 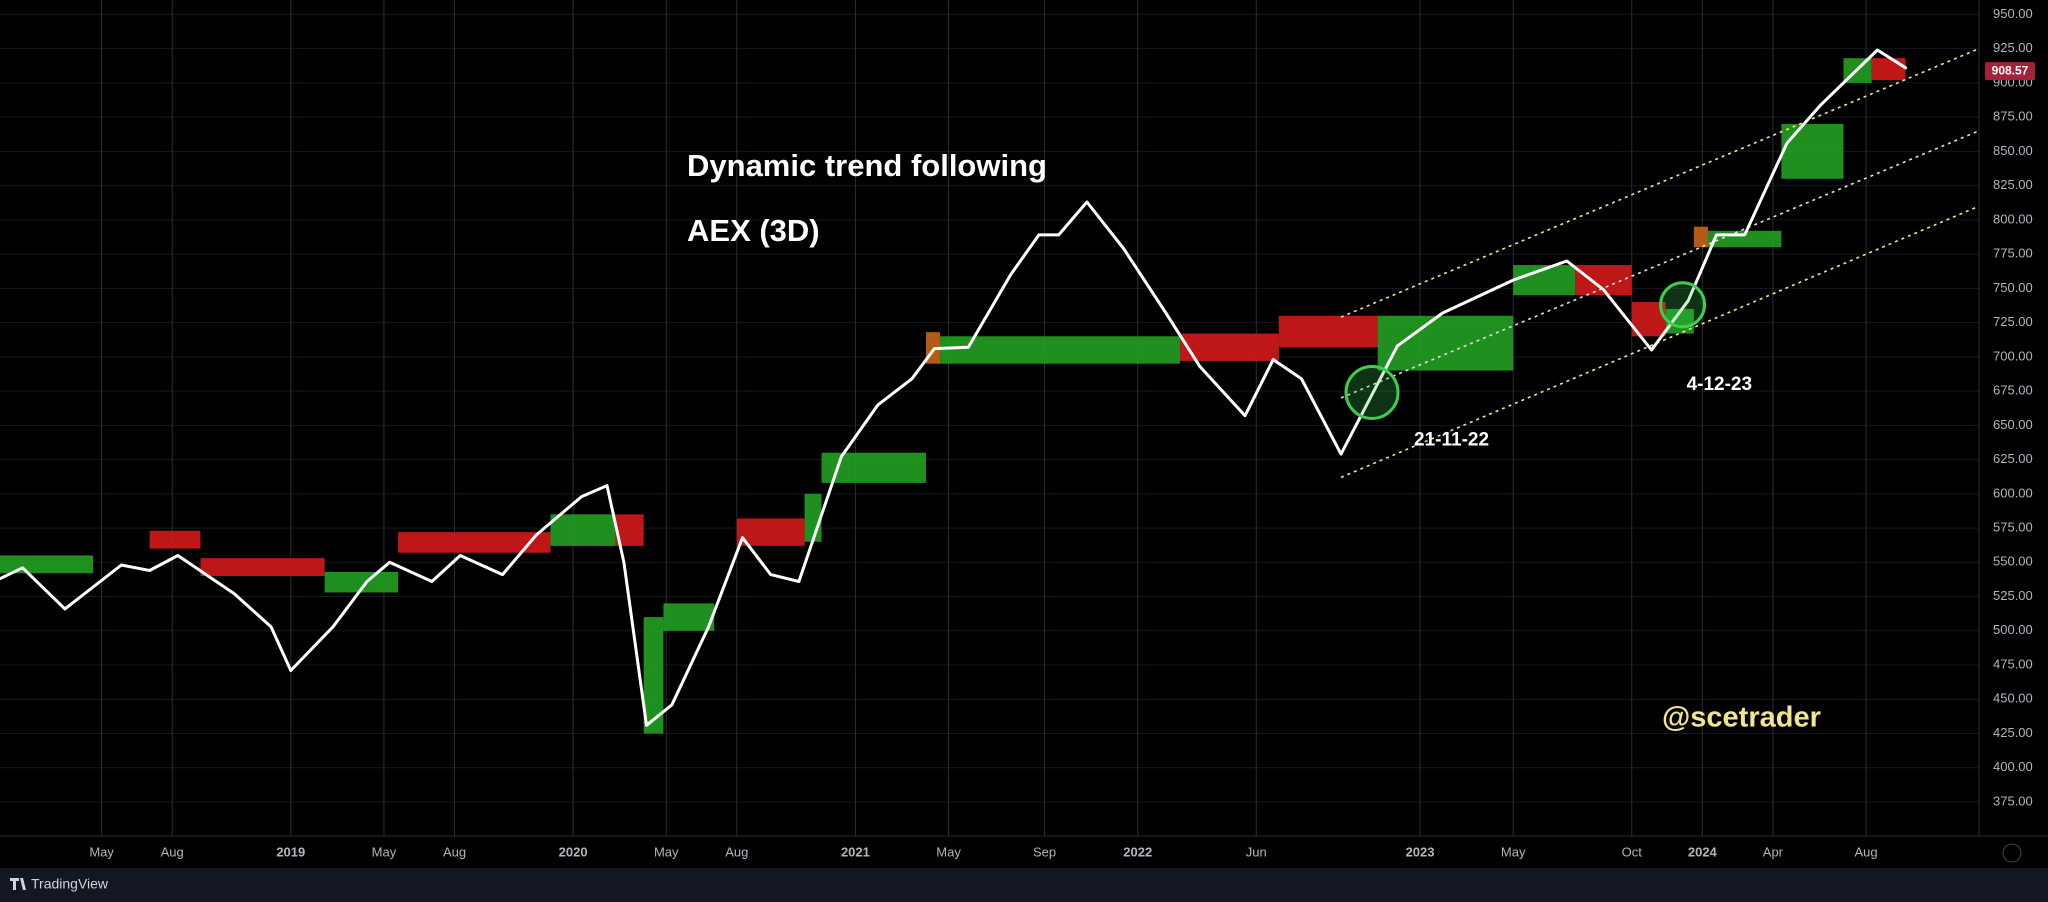 I want to click on last-price-tag, so click(x=2010, y=71).